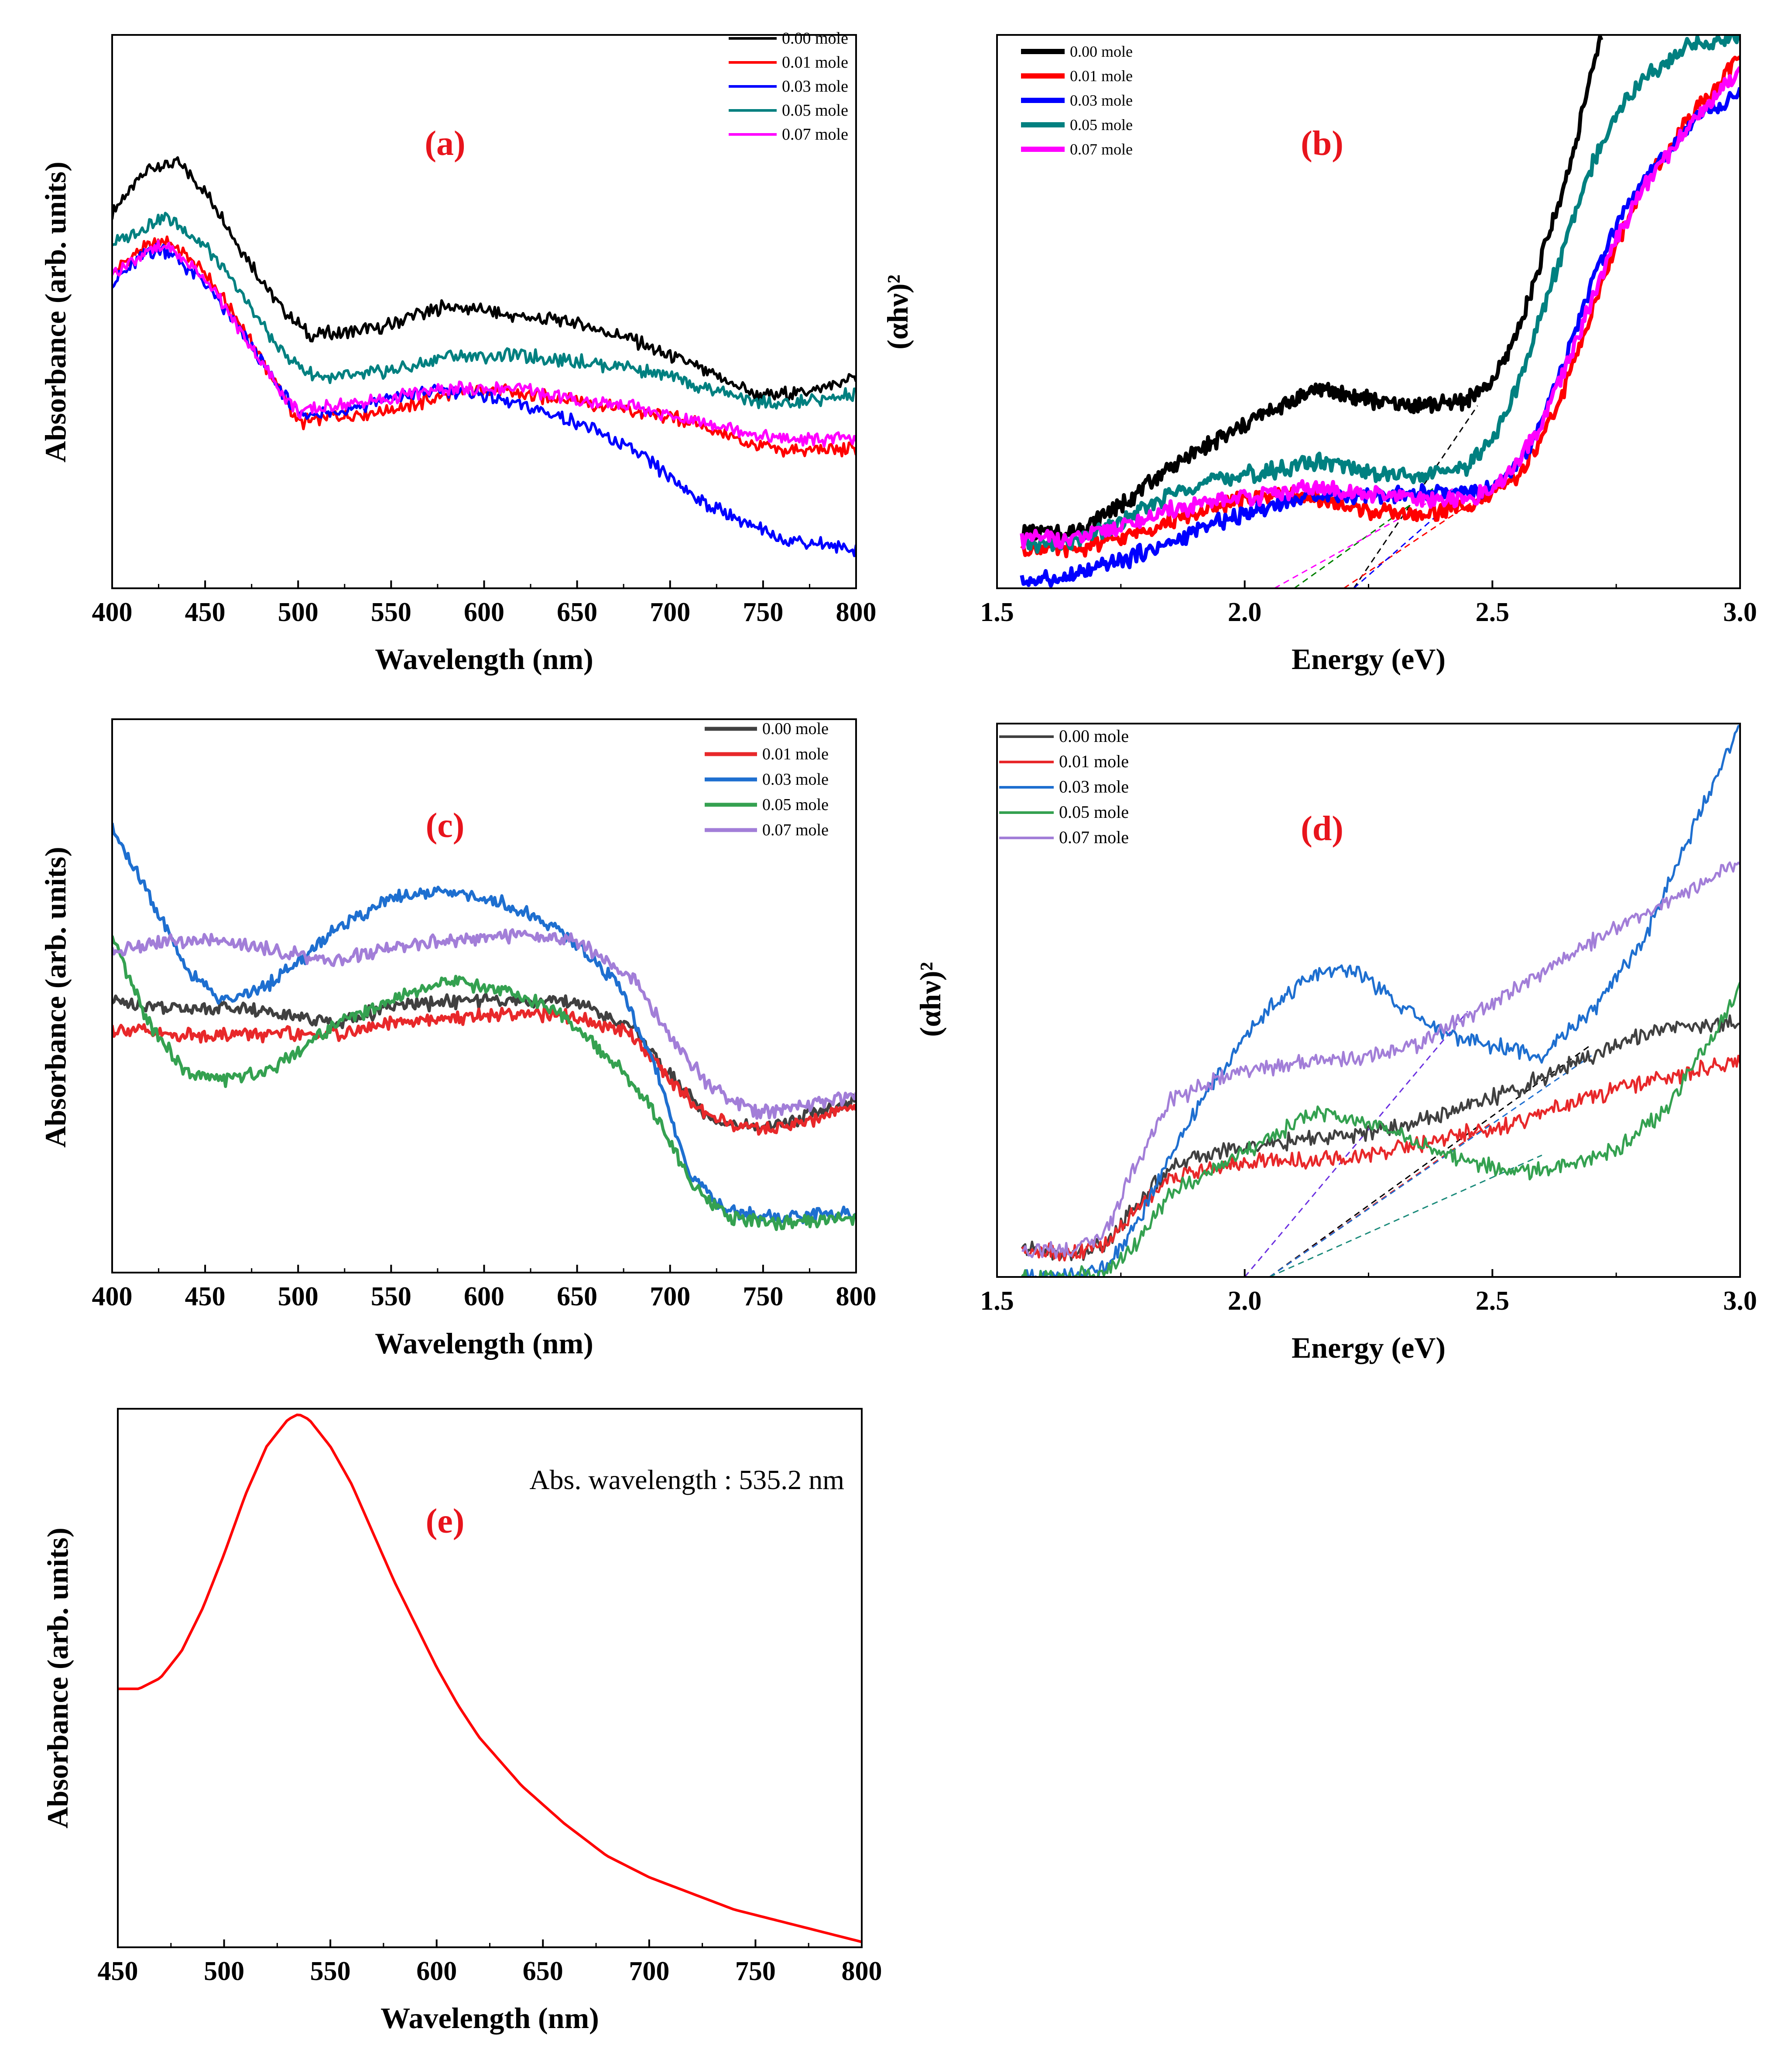 This screenshot has width=1792, height=2066. Describe the element at coordinates (1322, 829) in the screenshot. I see `panel-label: (d)` at that location.